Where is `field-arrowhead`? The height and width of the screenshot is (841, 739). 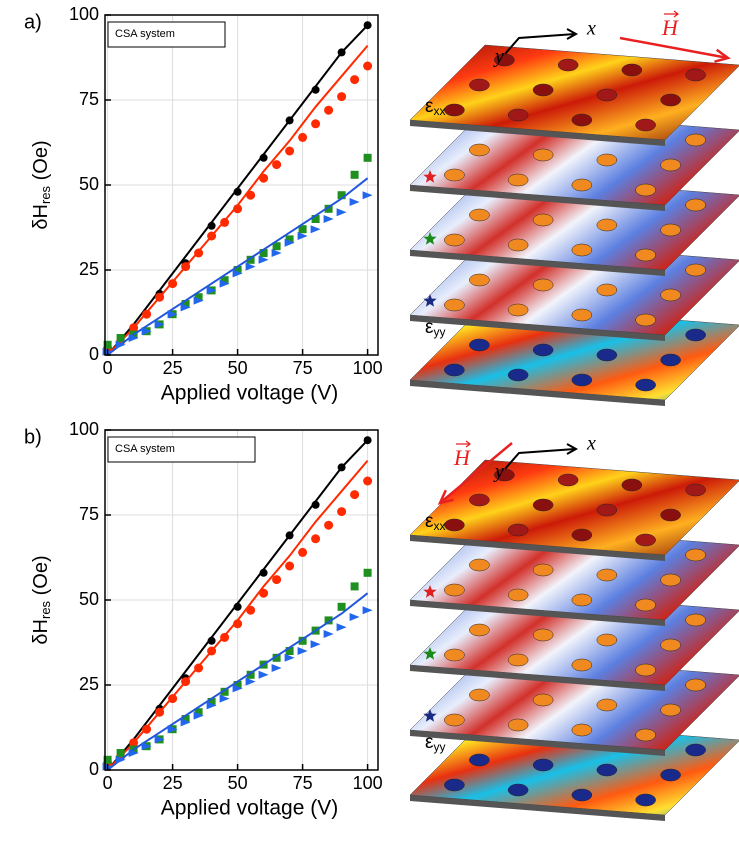
field-arrowhead is located at coordinates (722, 55).